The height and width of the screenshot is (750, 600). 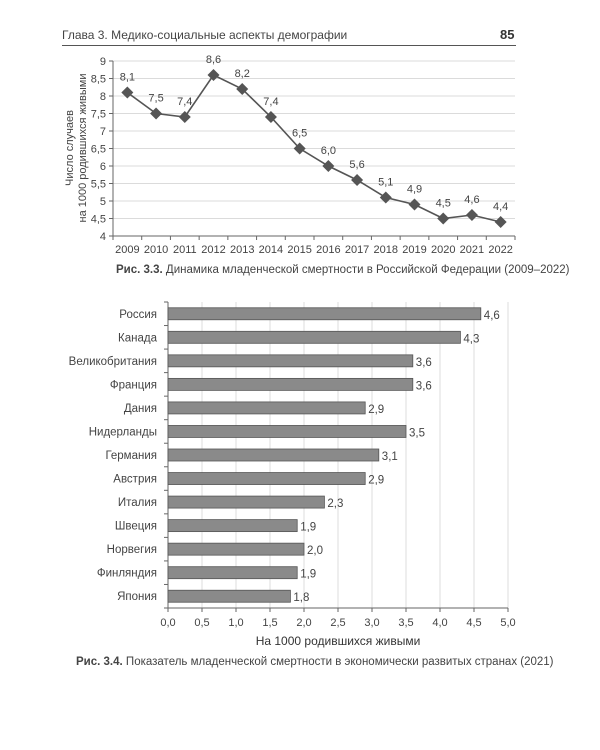 I want to click on x-tick-label: 2022, so click(x=500, y=250).